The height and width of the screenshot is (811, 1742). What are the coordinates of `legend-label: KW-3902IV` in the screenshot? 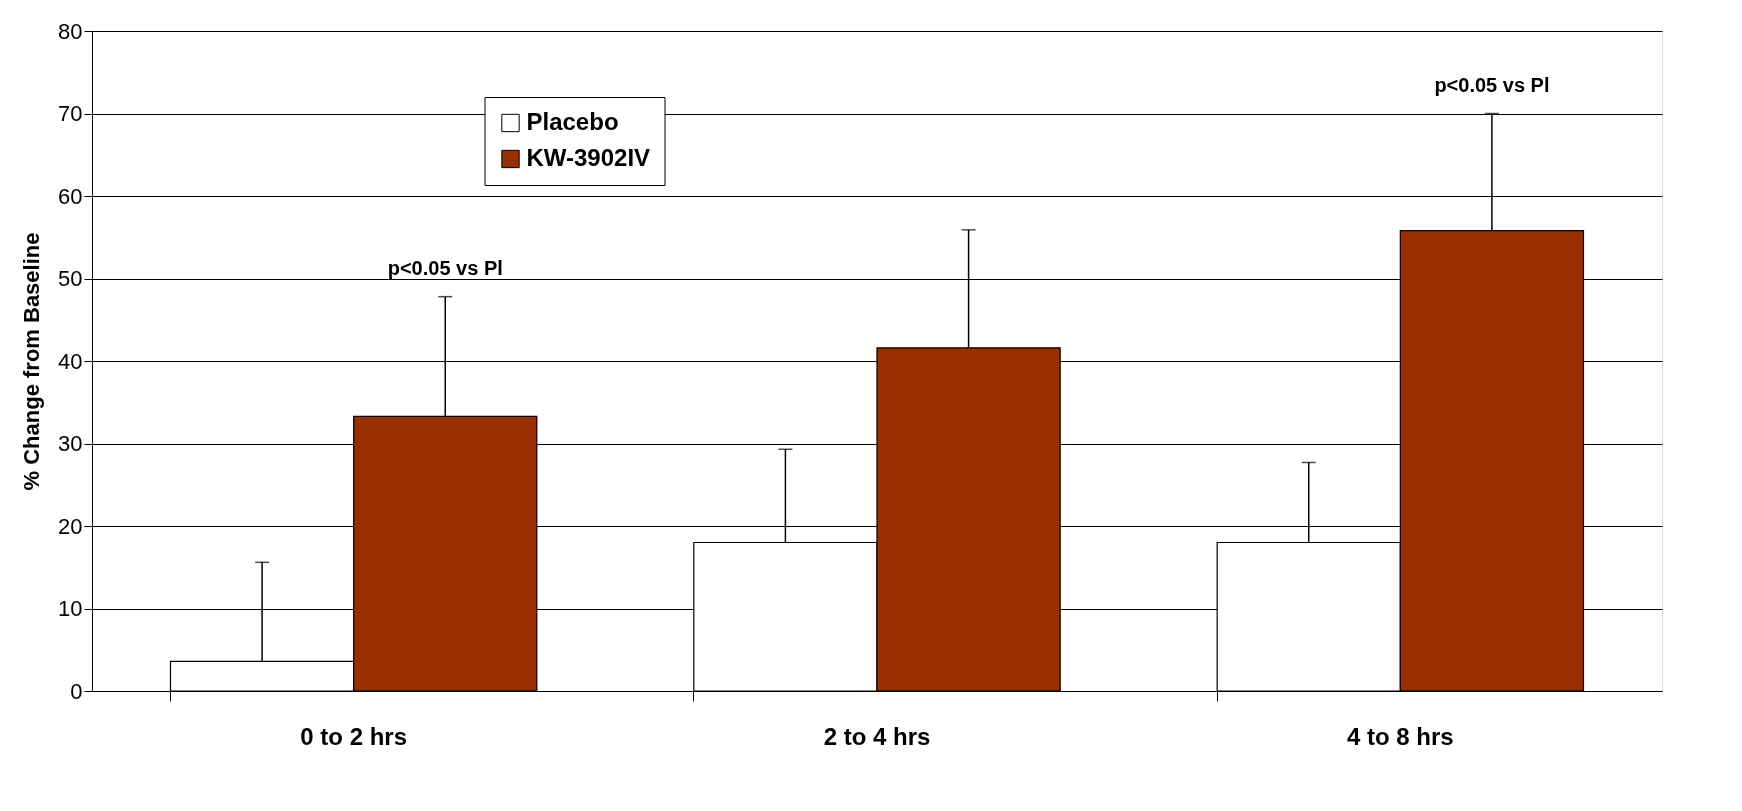 It's located at (588, 157).